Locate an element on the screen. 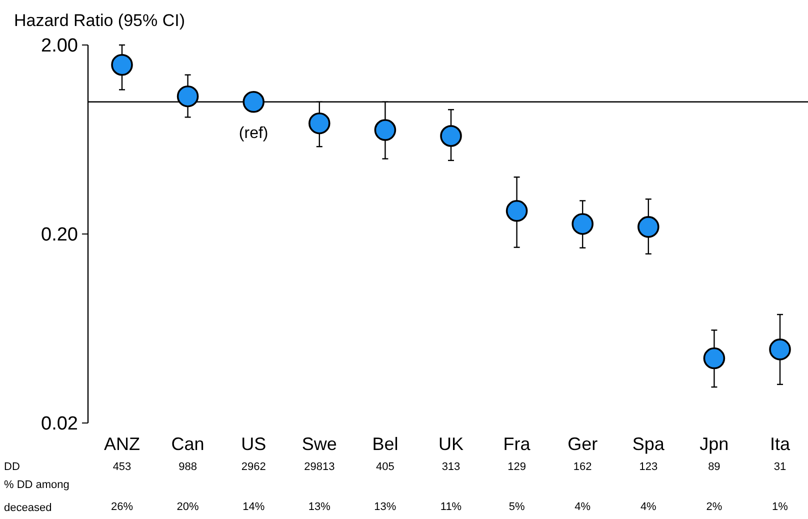 Image resolution: width=808 pixels, height=519 pixels. text: DD is located at coordinates (12, 467).